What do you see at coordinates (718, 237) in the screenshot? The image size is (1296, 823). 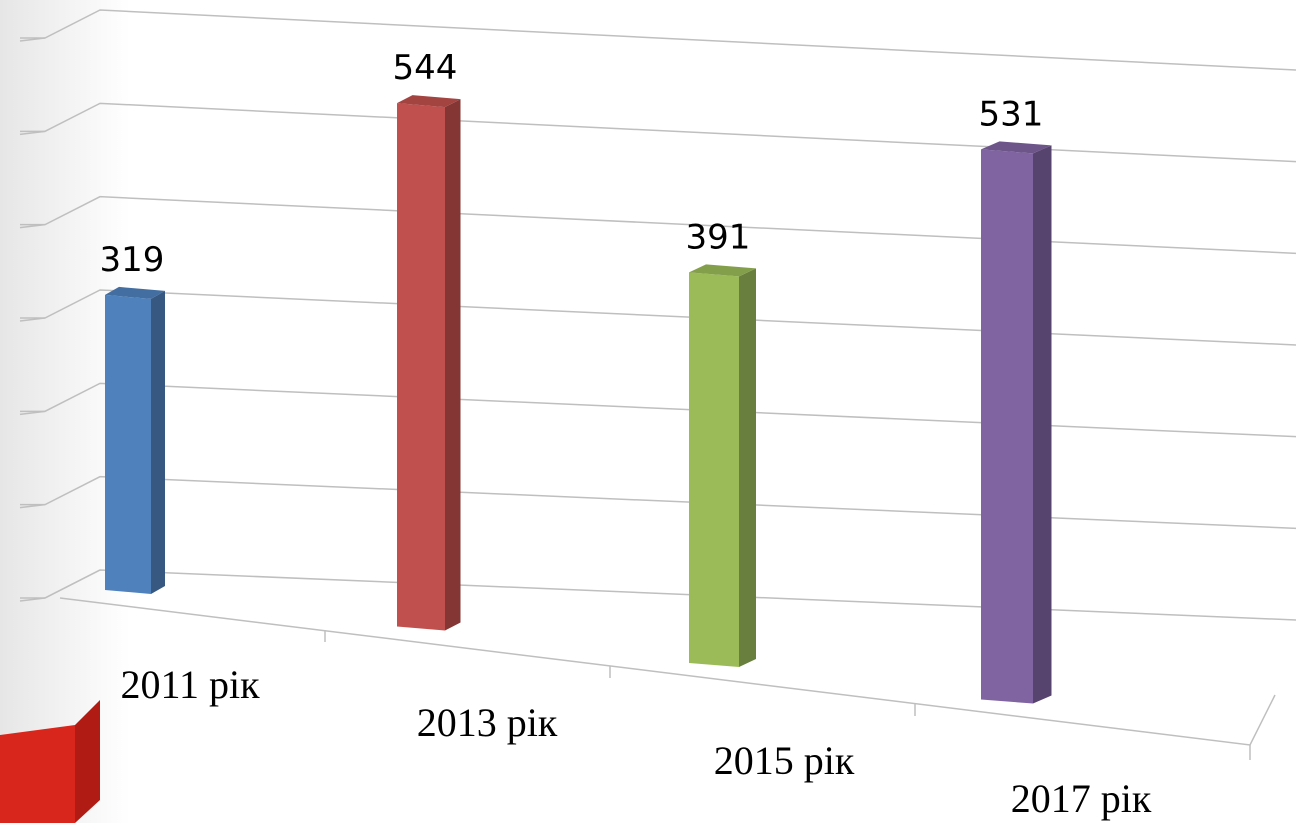 I see `data-label: 391` at bounding box center [718, 237].